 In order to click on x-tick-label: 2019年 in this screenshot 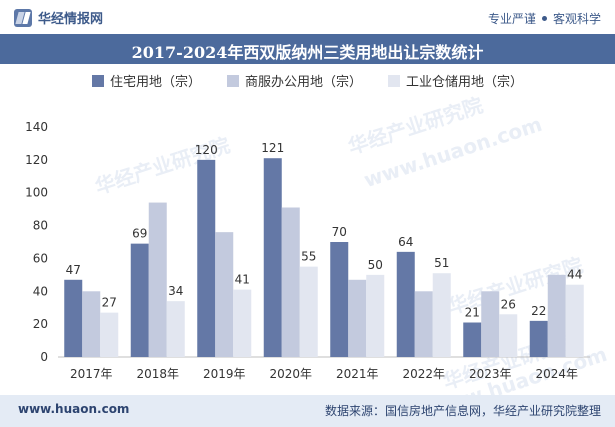, I will do `click(224, 374)`.